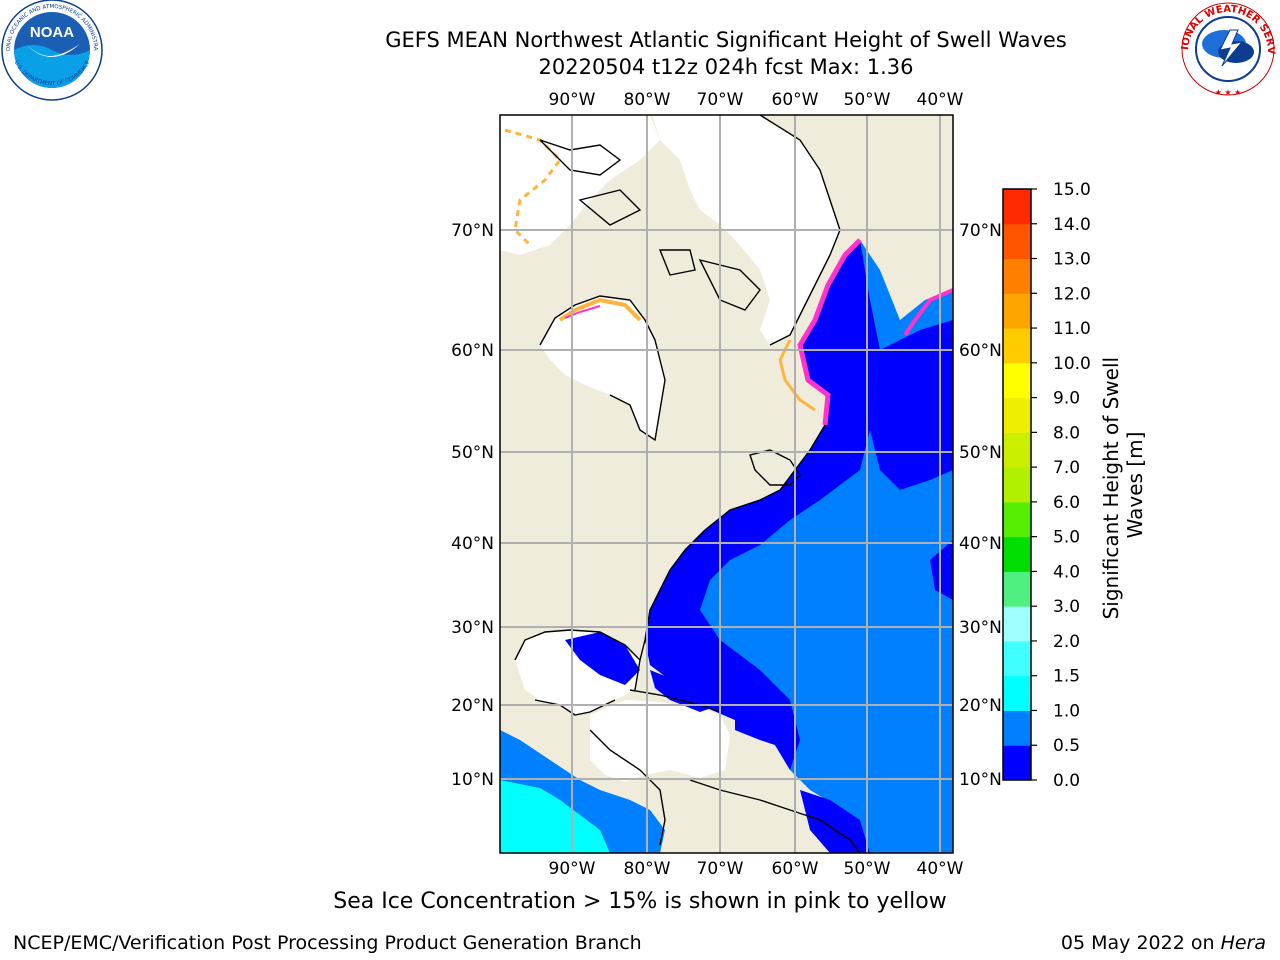 The height and width of the screenshot is (960, 1280). I want to click on lat-label-right: 20°N, so click(980, 706).